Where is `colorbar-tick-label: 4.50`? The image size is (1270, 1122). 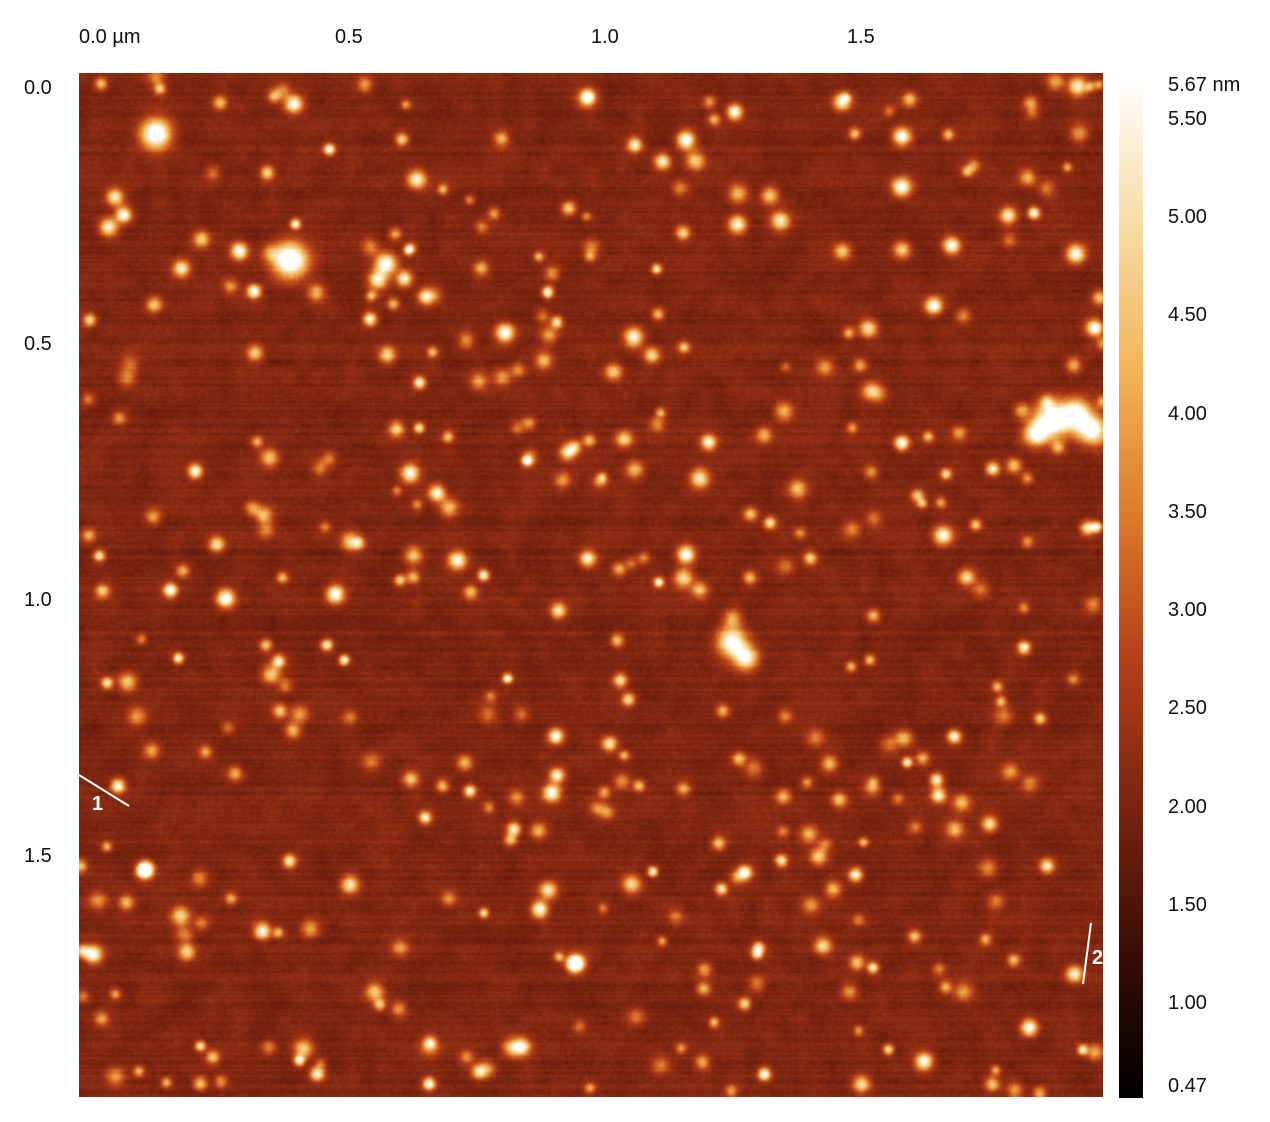
colorbar-tick-label: 4.50 is located at coordinates (1187, 315).